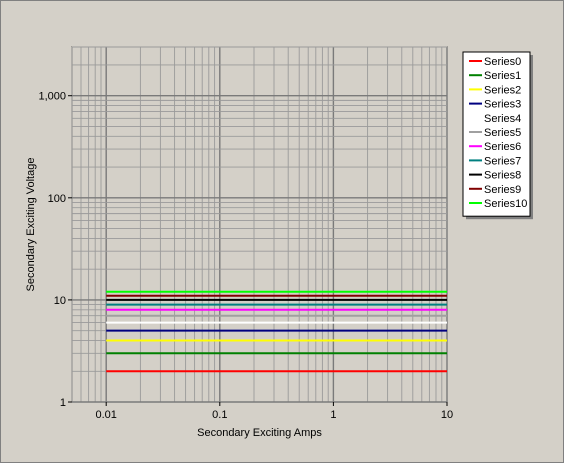 The width and height of the screenshot is (564, 463). What do you see at coordinates (502, 76) in the screenshot?
I see `legend-label: Series1` at bounding box center [502, 76].